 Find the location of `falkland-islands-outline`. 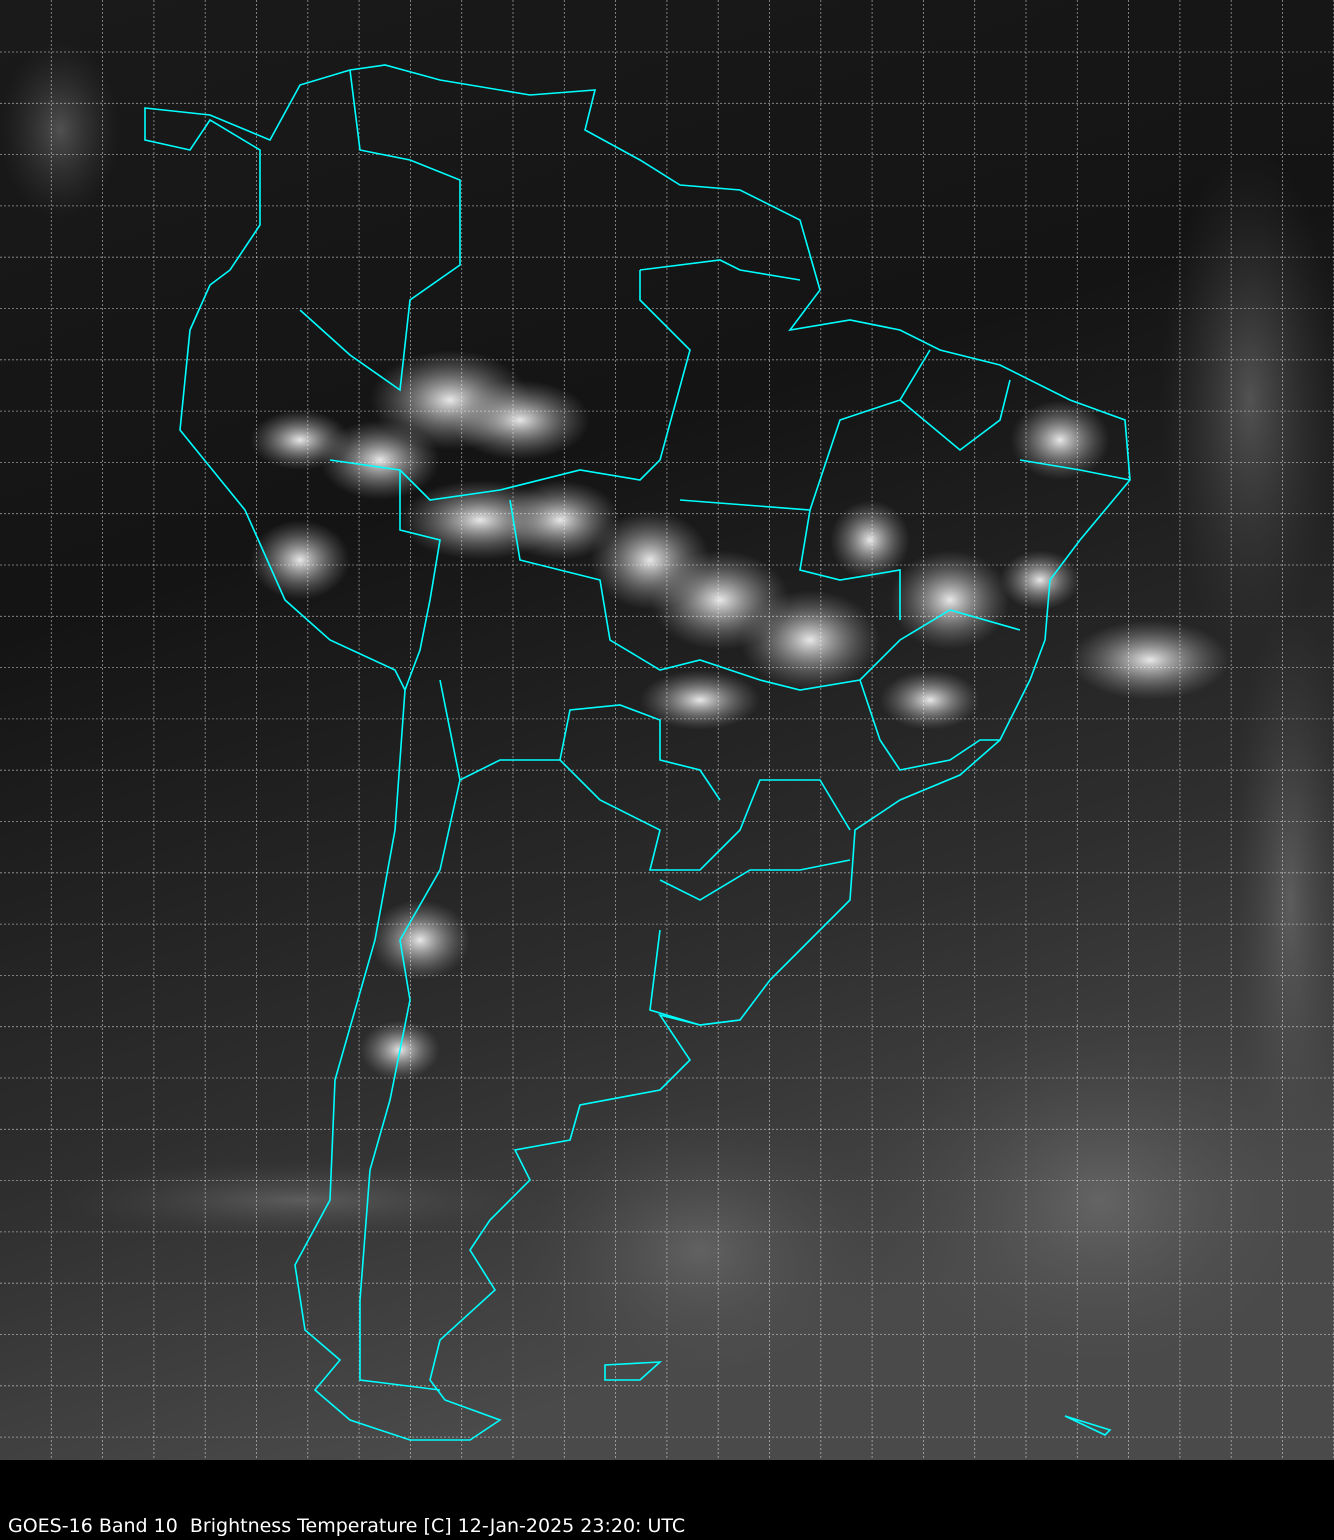

falkland-islands-outline is located at coordinates (633, 1371).